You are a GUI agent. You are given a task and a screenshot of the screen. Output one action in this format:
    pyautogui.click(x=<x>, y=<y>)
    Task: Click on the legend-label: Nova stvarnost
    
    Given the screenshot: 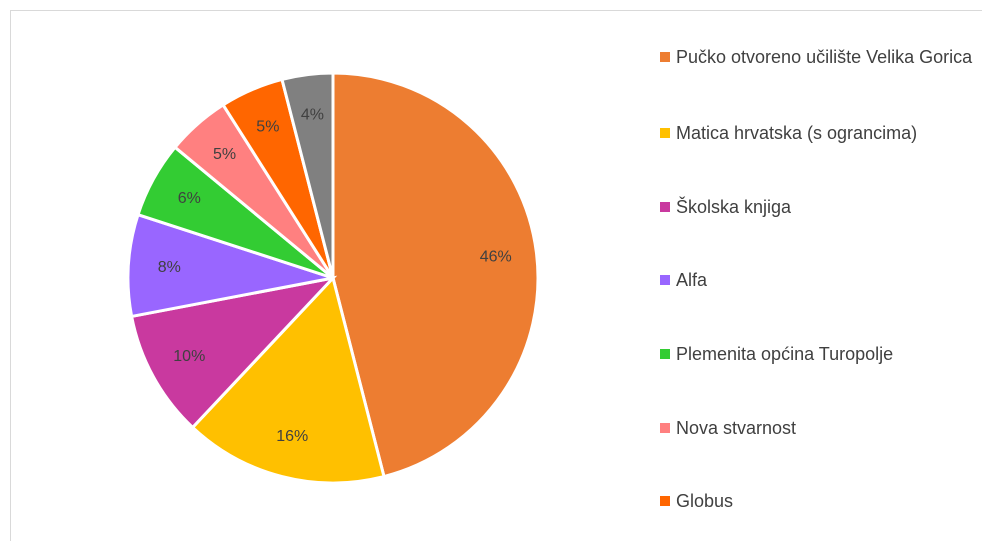 What is the action you would take?
    pyautogui.click(x=736, y=428)
    